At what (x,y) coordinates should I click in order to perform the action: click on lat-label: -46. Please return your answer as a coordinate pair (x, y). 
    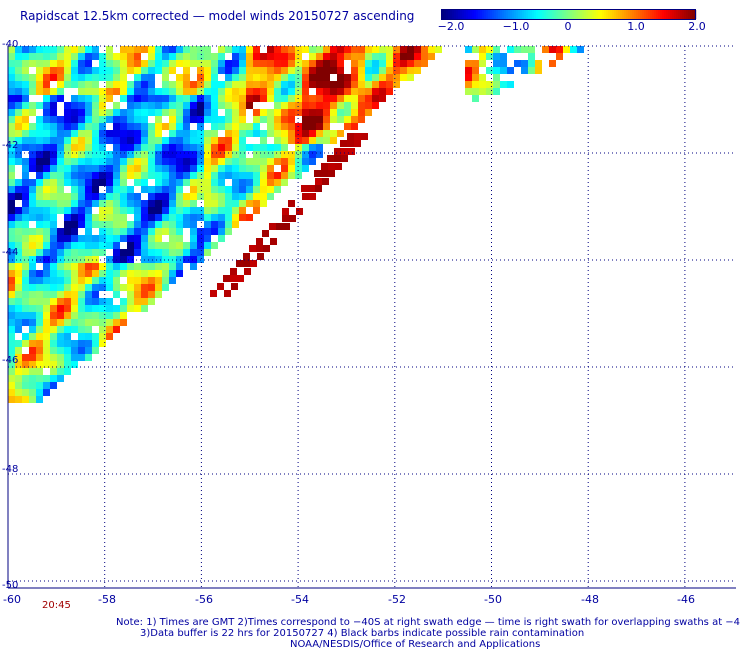
    Looking at the image, I should click on (10, 360).